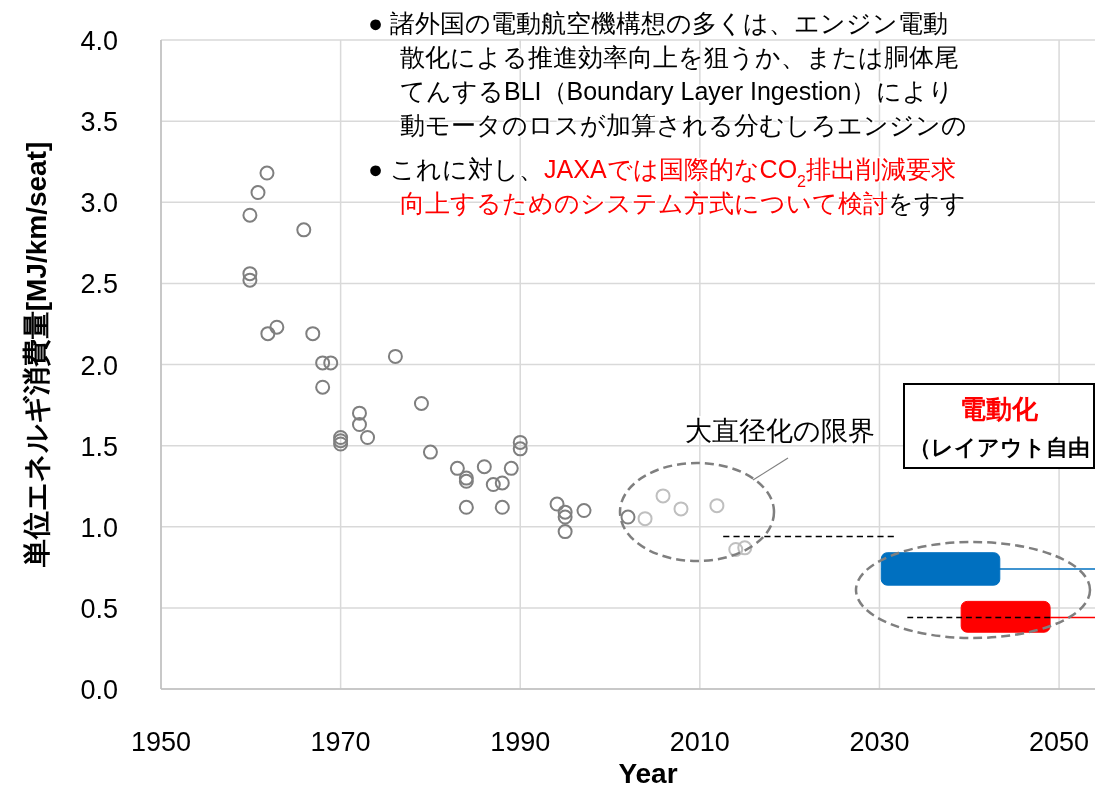 The width and height of the screenshot is (1097, 789). I want to click on text: ● 諸外国の電動航空機構想の多くは、エンジン電動, so click(658, 23).